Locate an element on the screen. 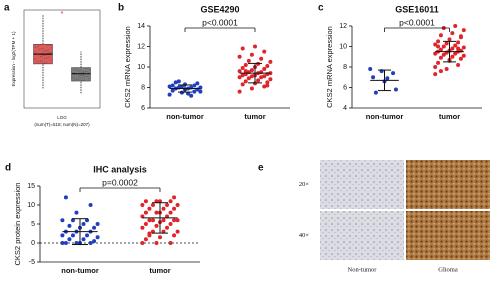  y-tick-label: 14 is located at coordinates (141, 26).